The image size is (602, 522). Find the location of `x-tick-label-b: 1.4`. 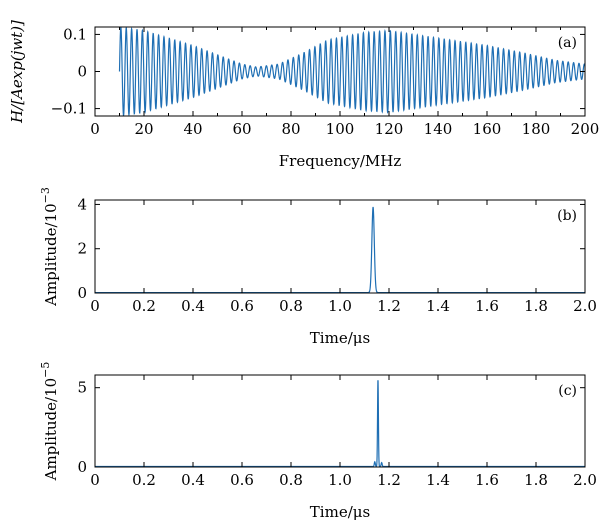

x-tick-label-b: 1.4 is located at coordinates (438, 306).